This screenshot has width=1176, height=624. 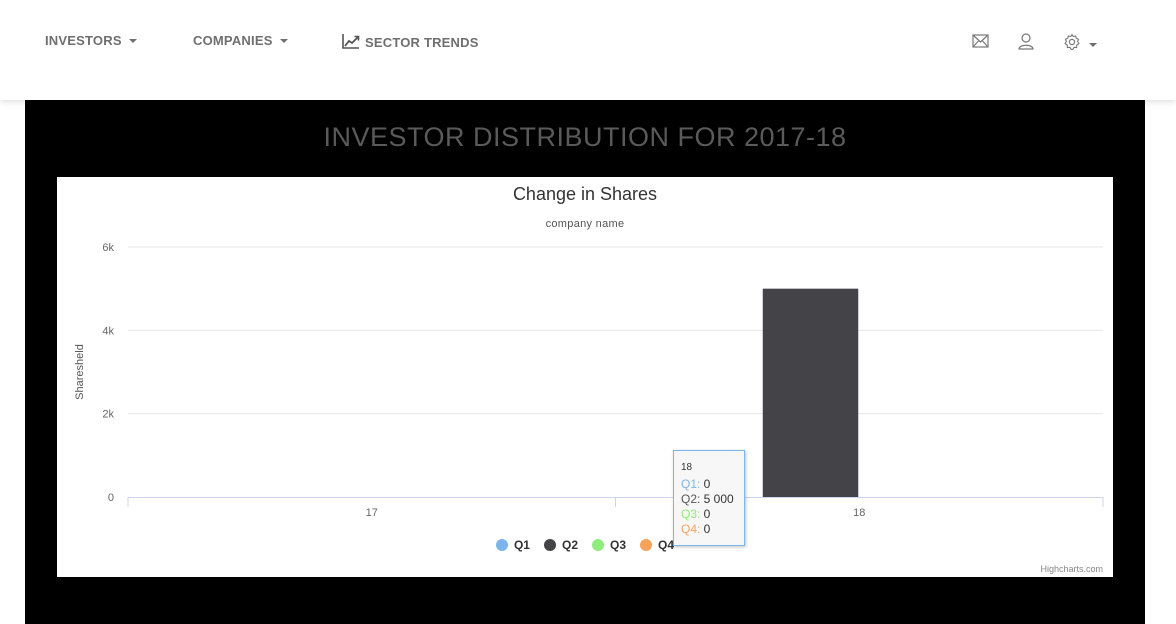 I want to click on trend-line-icon, so click(x=351, y=42).